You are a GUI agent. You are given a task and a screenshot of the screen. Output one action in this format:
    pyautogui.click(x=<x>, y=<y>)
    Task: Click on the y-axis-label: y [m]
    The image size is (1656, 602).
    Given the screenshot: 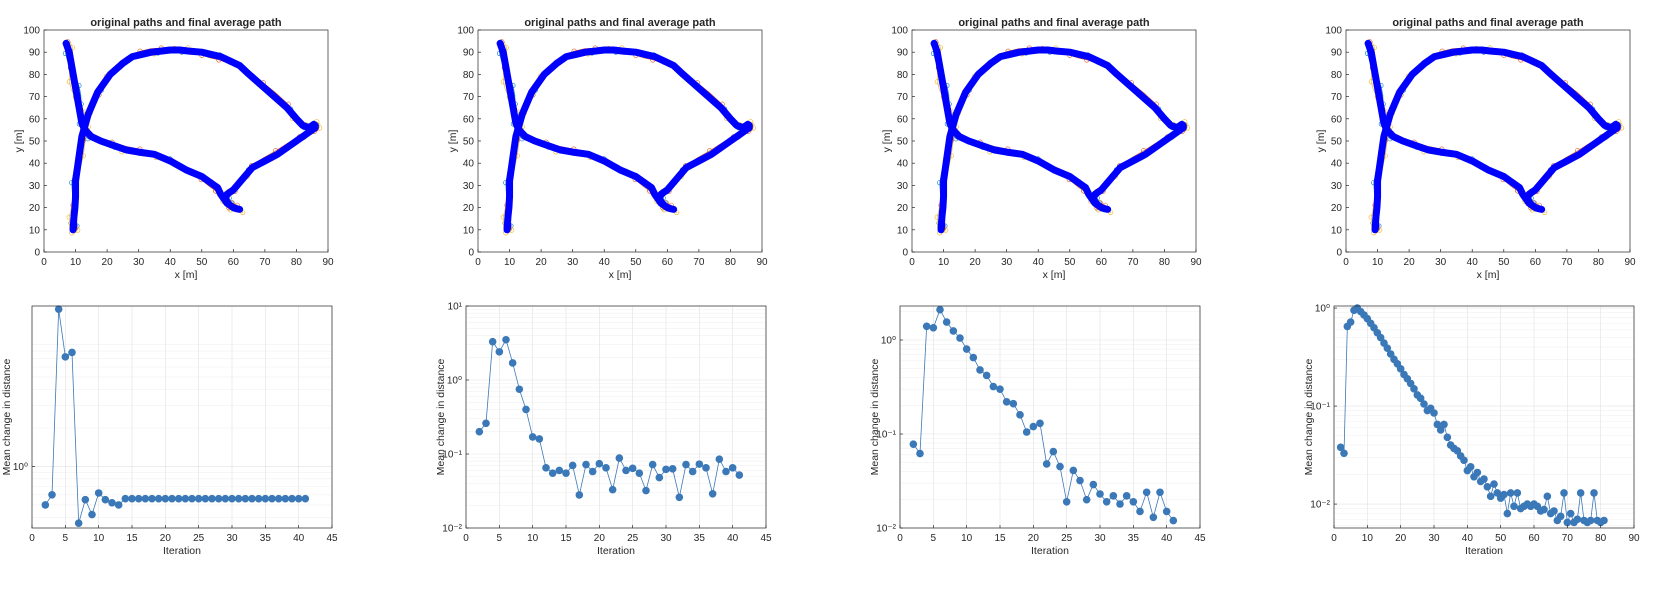 What is the action you would take?
    pyautogui.click(x=19, y=141)
    